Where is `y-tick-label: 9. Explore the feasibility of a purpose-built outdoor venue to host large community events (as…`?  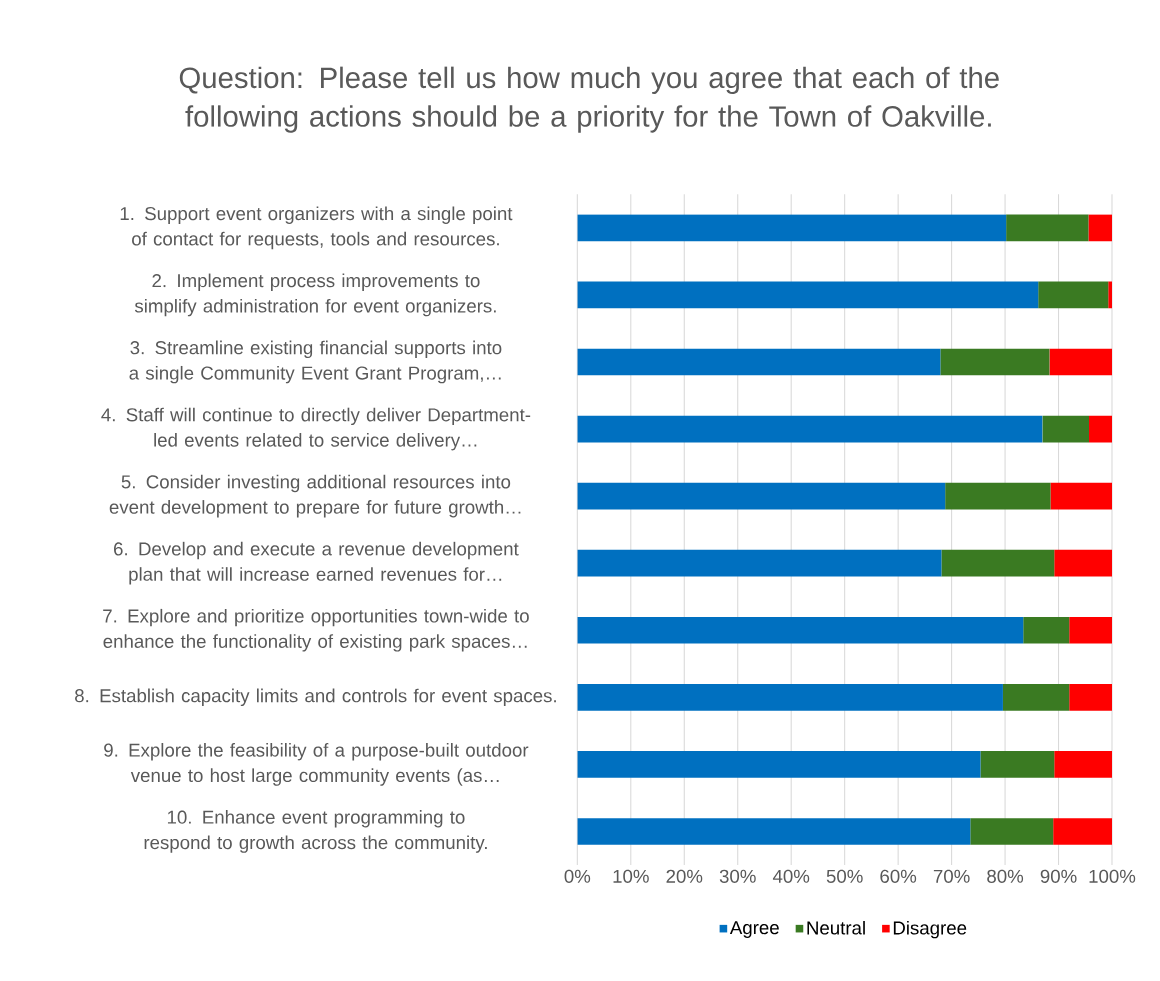
y-tick-label: 9. Explore the feasibility of a purpose-built outdoor venue to host large community events (as… is located at coordinates (316, 764).